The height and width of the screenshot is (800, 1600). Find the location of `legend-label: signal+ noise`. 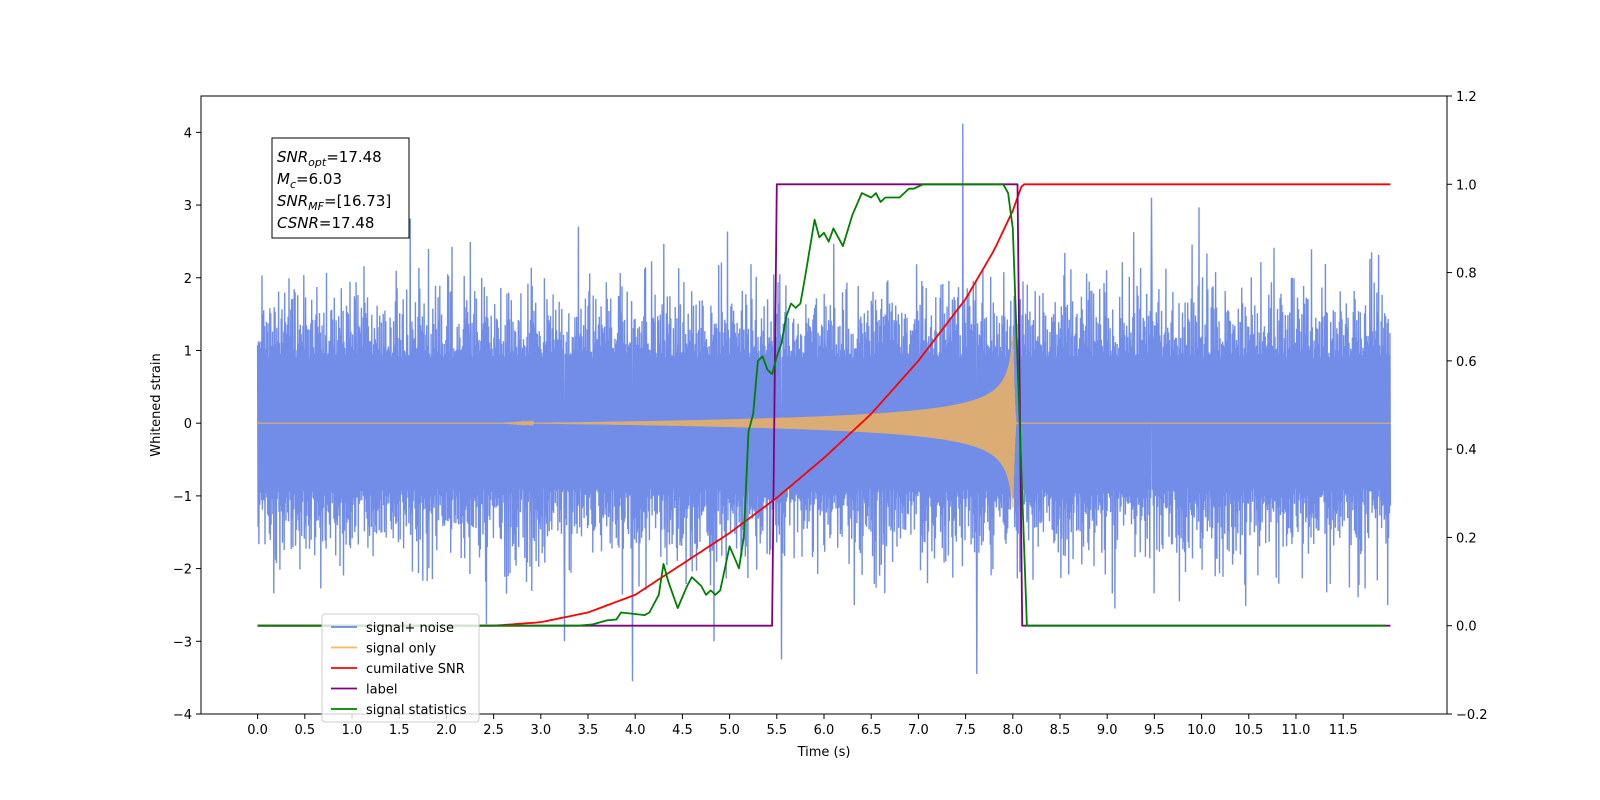

legend-label: signal+ noise is located at coordinates (410, 628).